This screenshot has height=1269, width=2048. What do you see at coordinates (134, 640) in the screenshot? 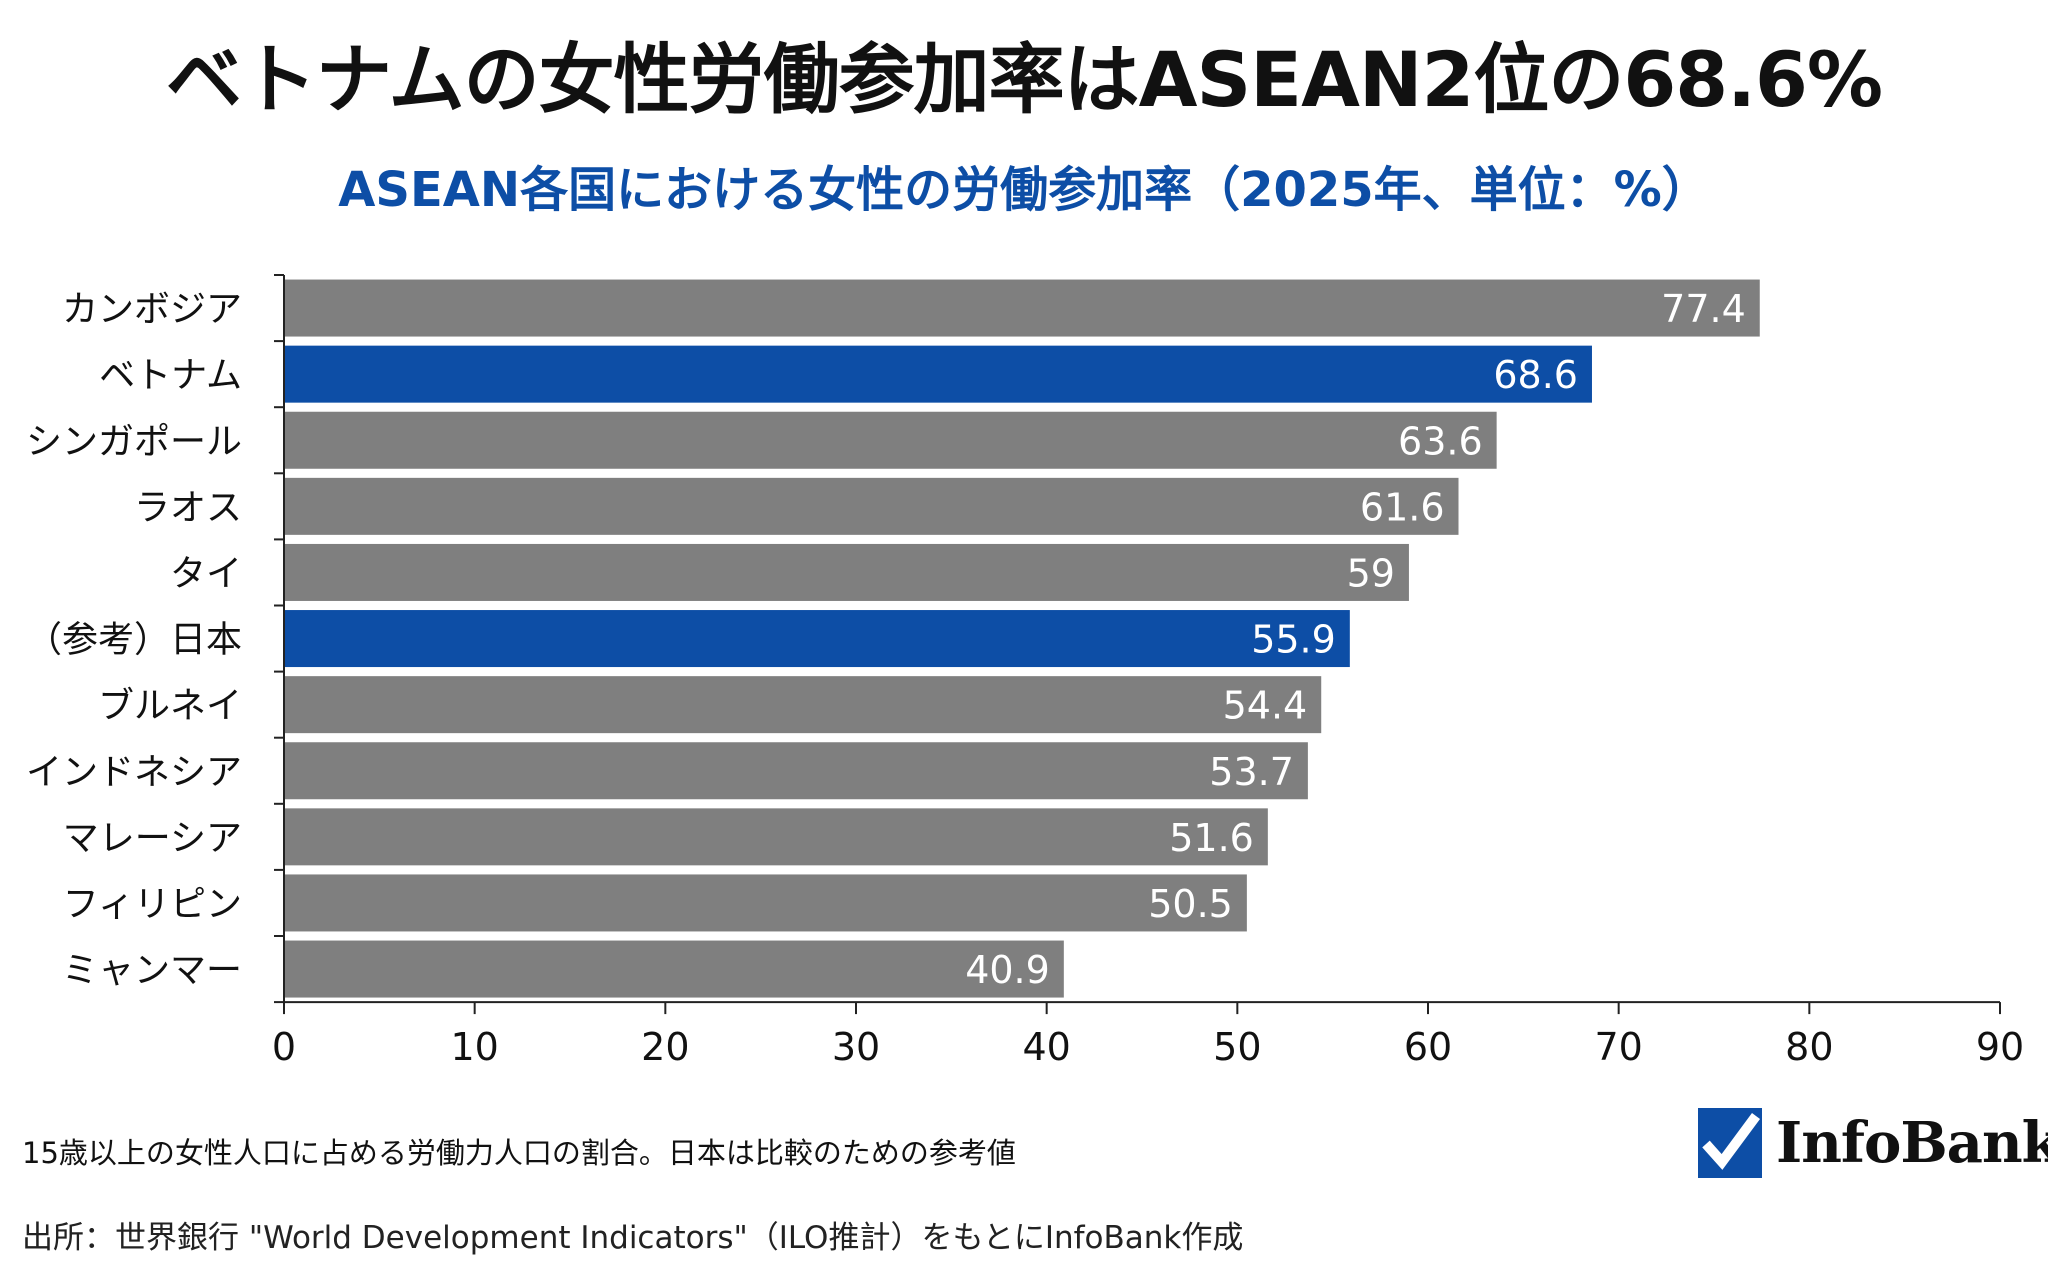
I see `category-label-5: （参考）日本` at bounding box center [134, 640].